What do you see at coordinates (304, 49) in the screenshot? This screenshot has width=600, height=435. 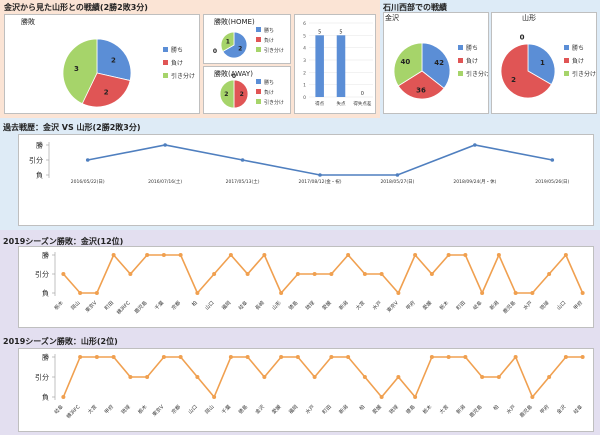 I see `y-tick-label: 4` at bounding box center [304, 49].